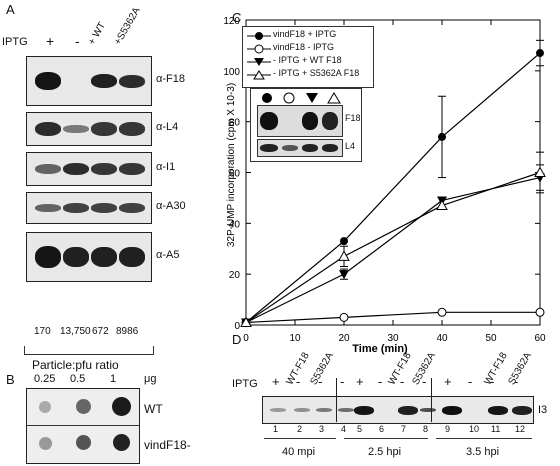 Image resolution: width=560 pixels, height=466 pixels. I want to click on panel-b-letter: B, so click(10, 379).